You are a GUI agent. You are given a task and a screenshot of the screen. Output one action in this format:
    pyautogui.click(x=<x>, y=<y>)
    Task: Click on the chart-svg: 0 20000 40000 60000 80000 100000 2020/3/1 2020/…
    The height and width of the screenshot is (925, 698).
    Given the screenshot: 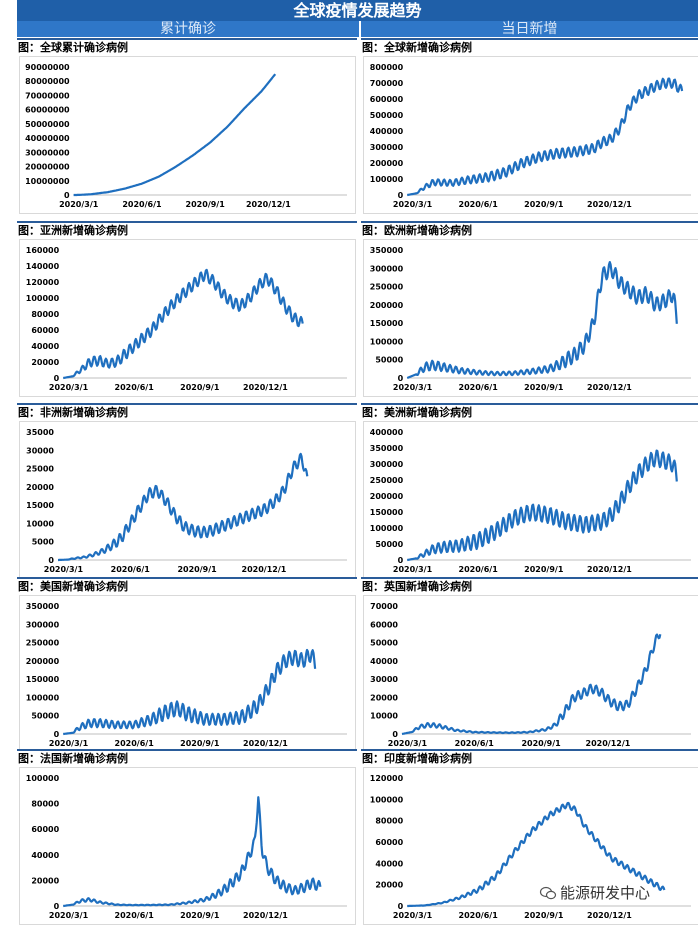 What is the action you would take?
    pyautogui.click(x=186, y=847)
    